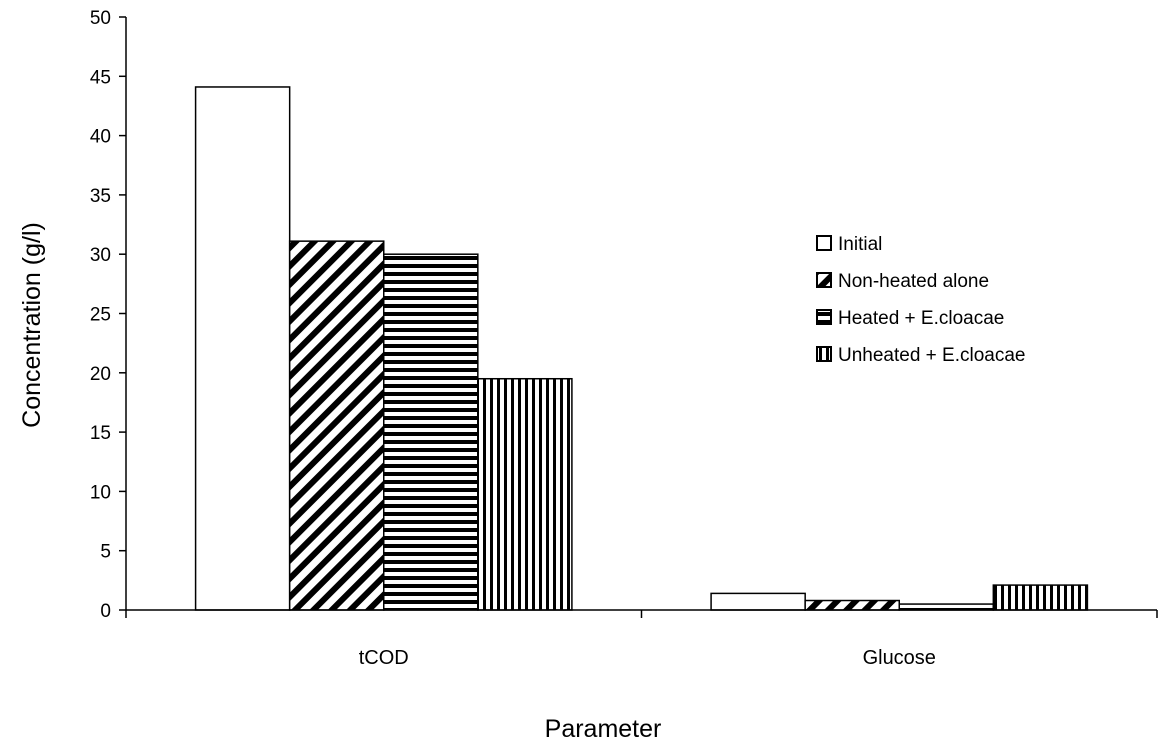 The height and width of the screenshot is (749, 1159). What do you see at coordinates (100, 18) in the screenshot?
I see `y-tick-label: 50` at bounding box center [100, 18].